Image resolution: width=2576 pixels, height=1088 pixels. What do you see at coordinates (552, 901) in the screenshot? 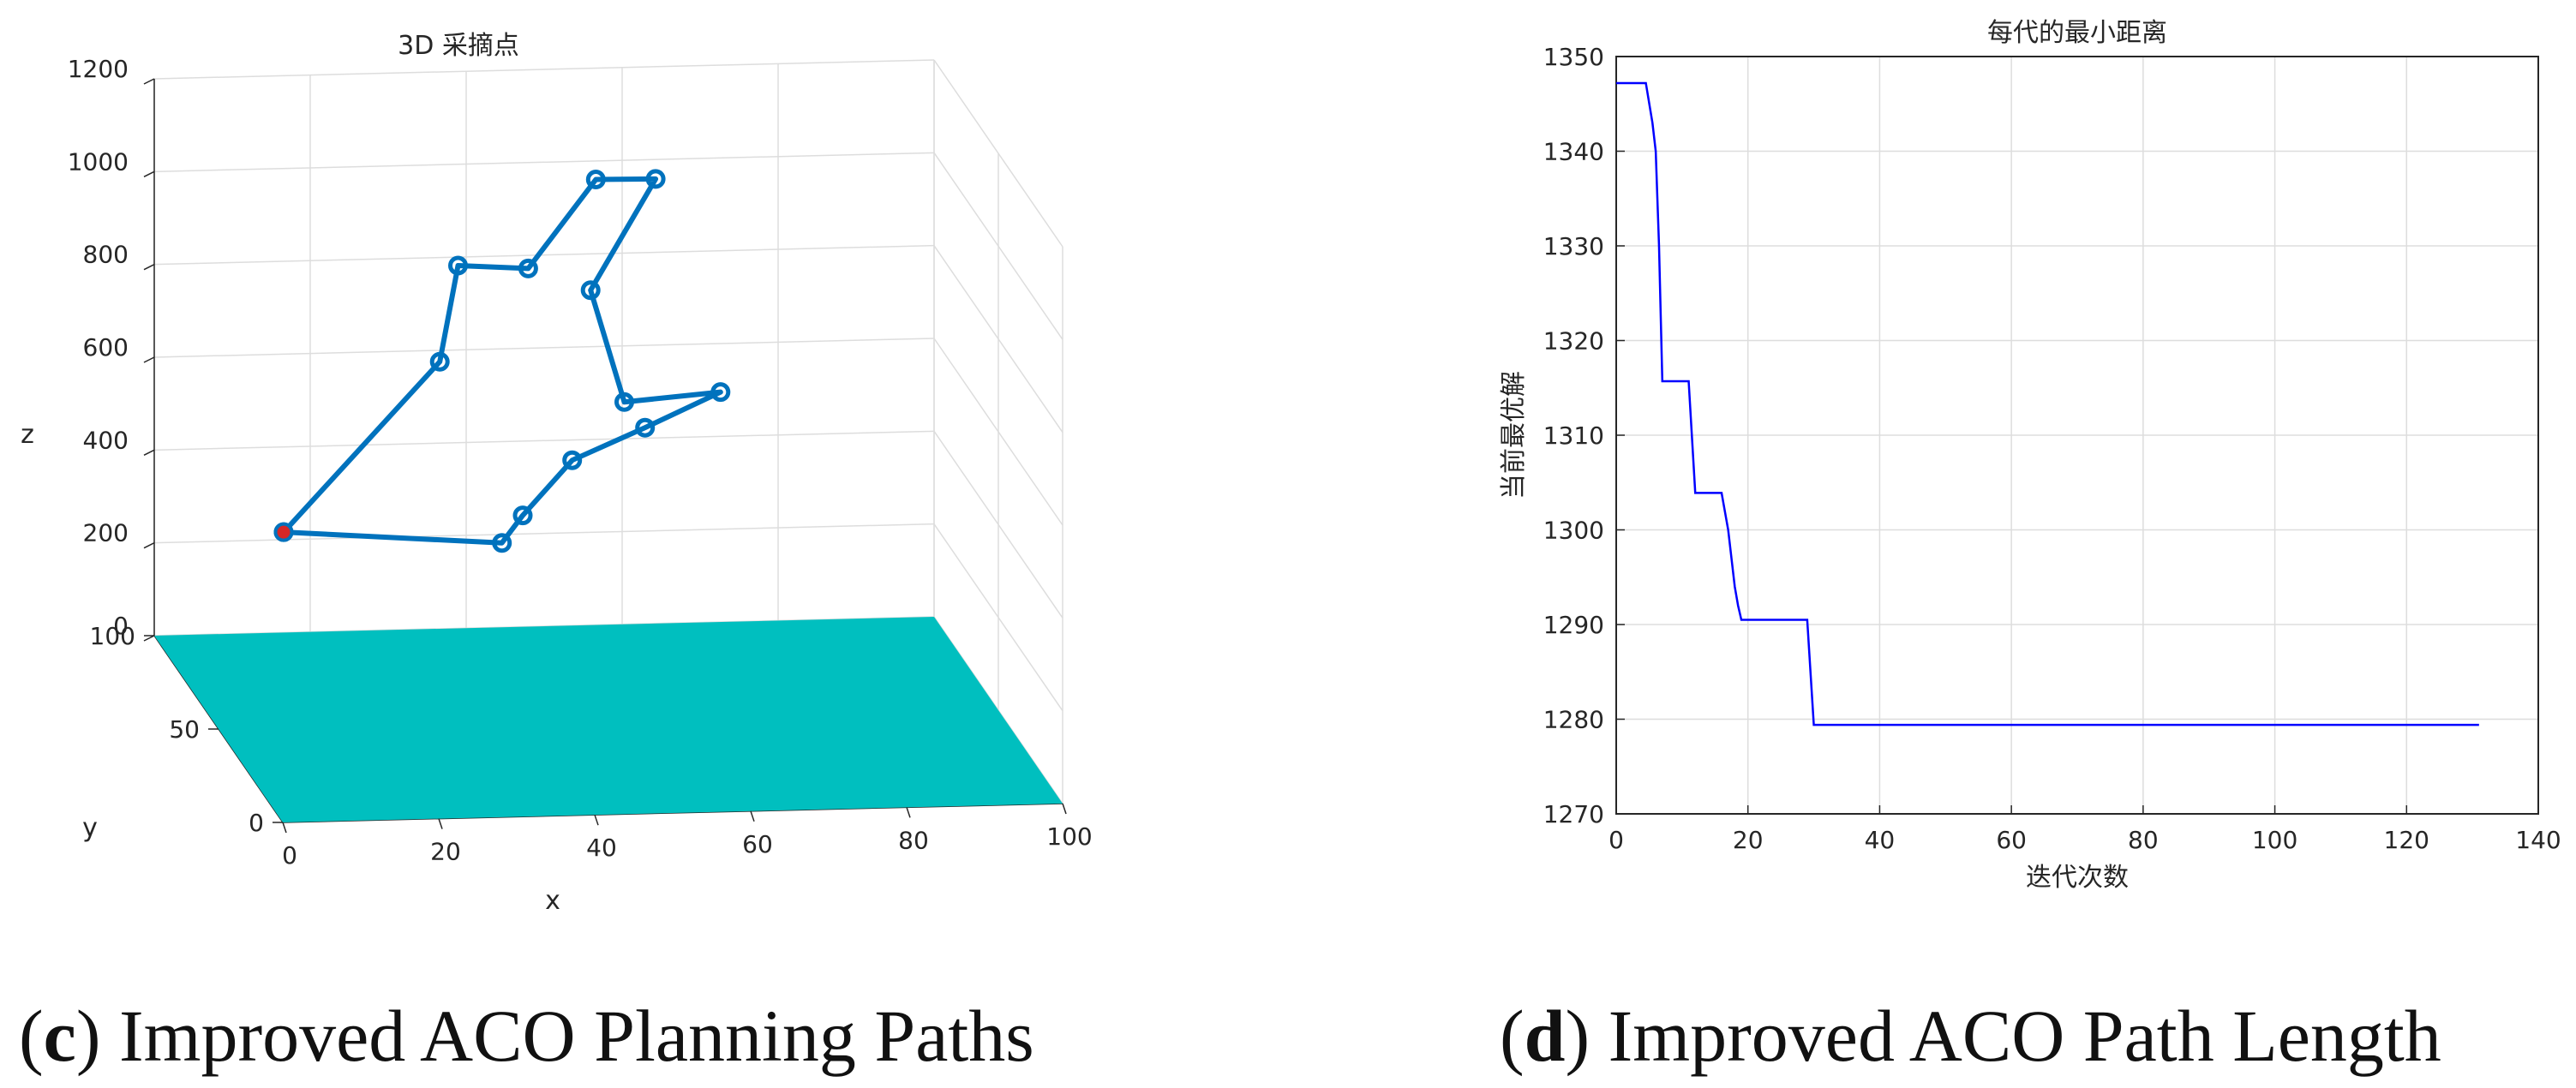
I see `x-axis-label-3d: x` at bounding box center [552, 901].